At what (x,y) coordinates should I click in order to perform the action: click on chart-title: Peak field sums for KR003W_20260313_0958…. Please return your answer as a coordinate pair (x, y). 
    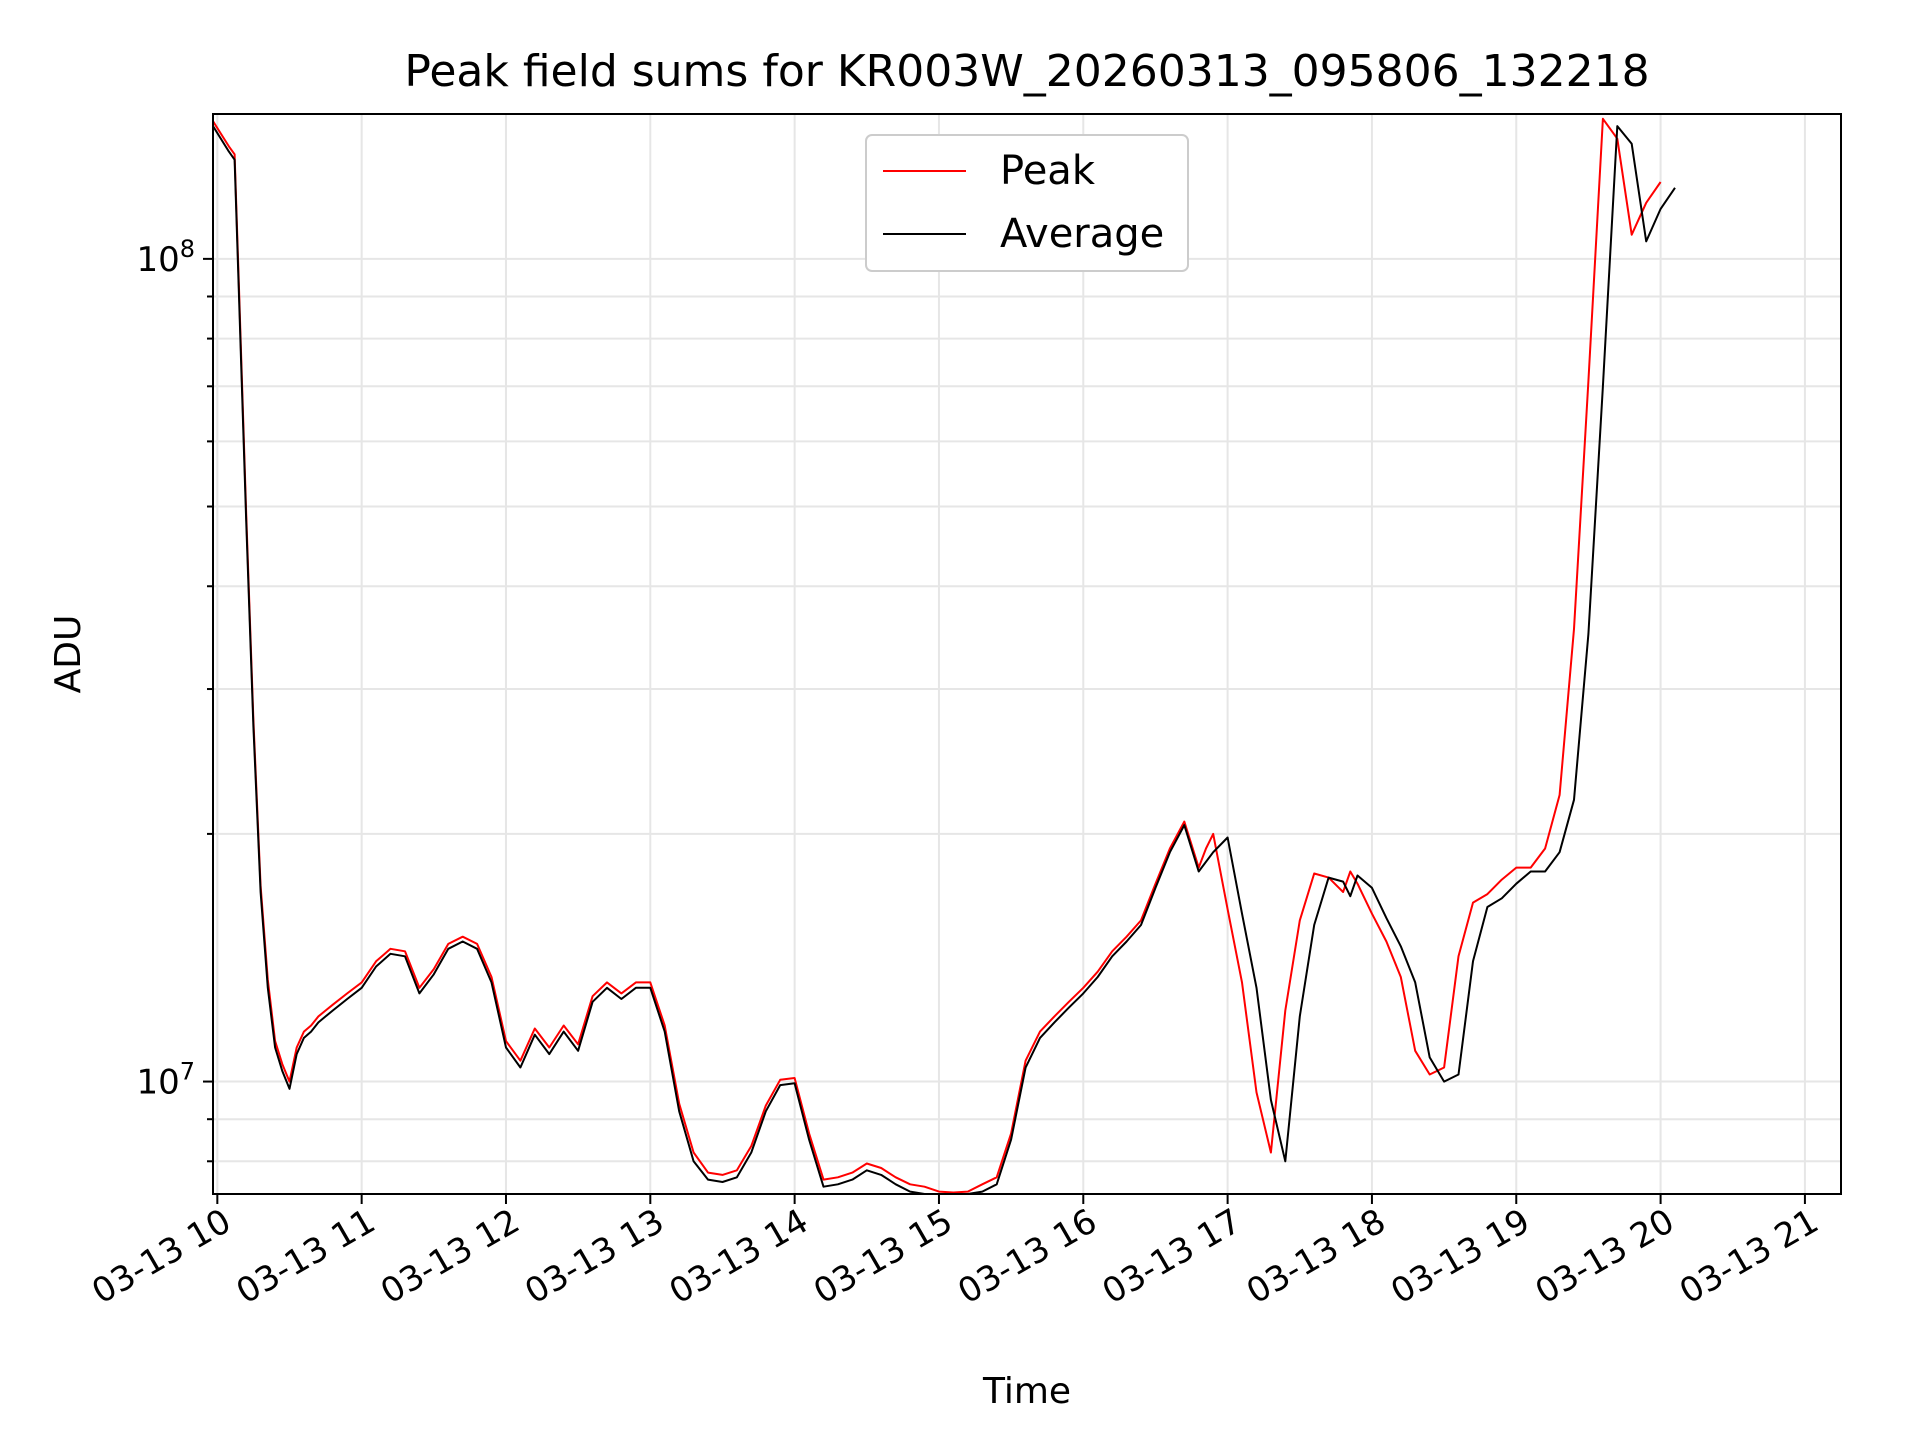
    Looking at the image, I should click on (1026, 71).